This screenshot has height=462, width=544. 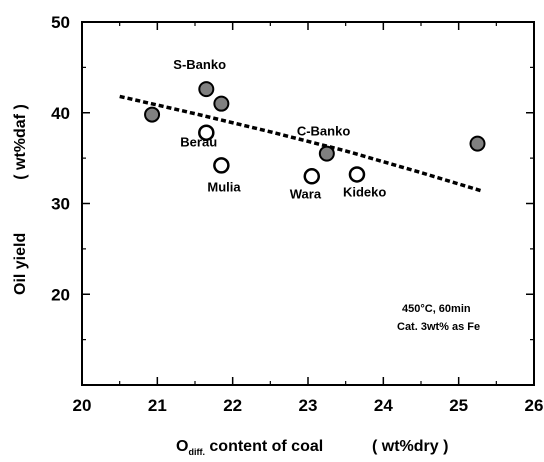 I want to click on trendline-group, so click(x=300, y=143).